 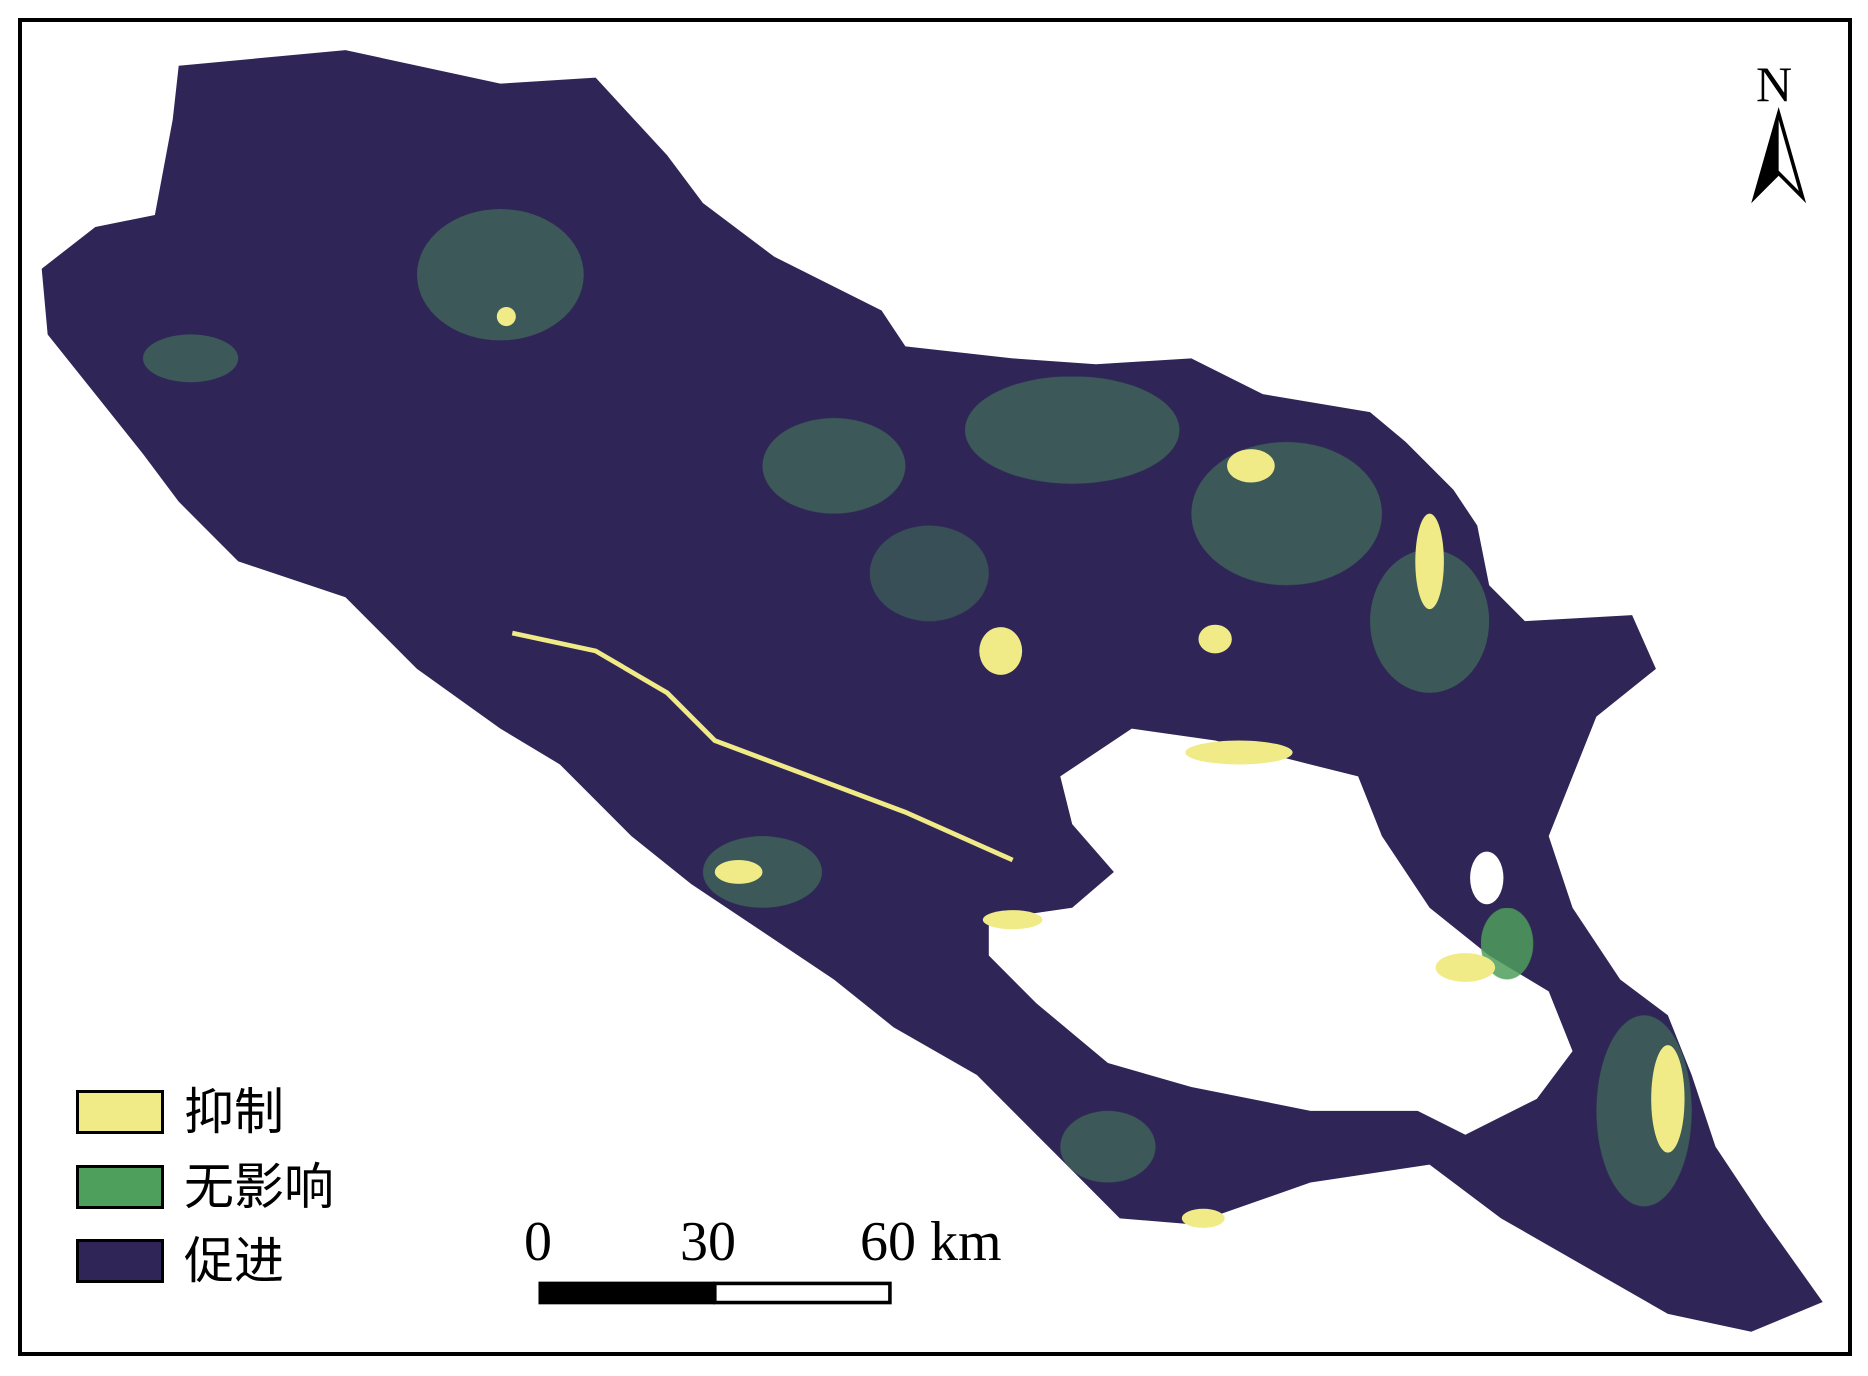 I want to click on legend-swatch-inhibit, so click(x=120, y=1112).